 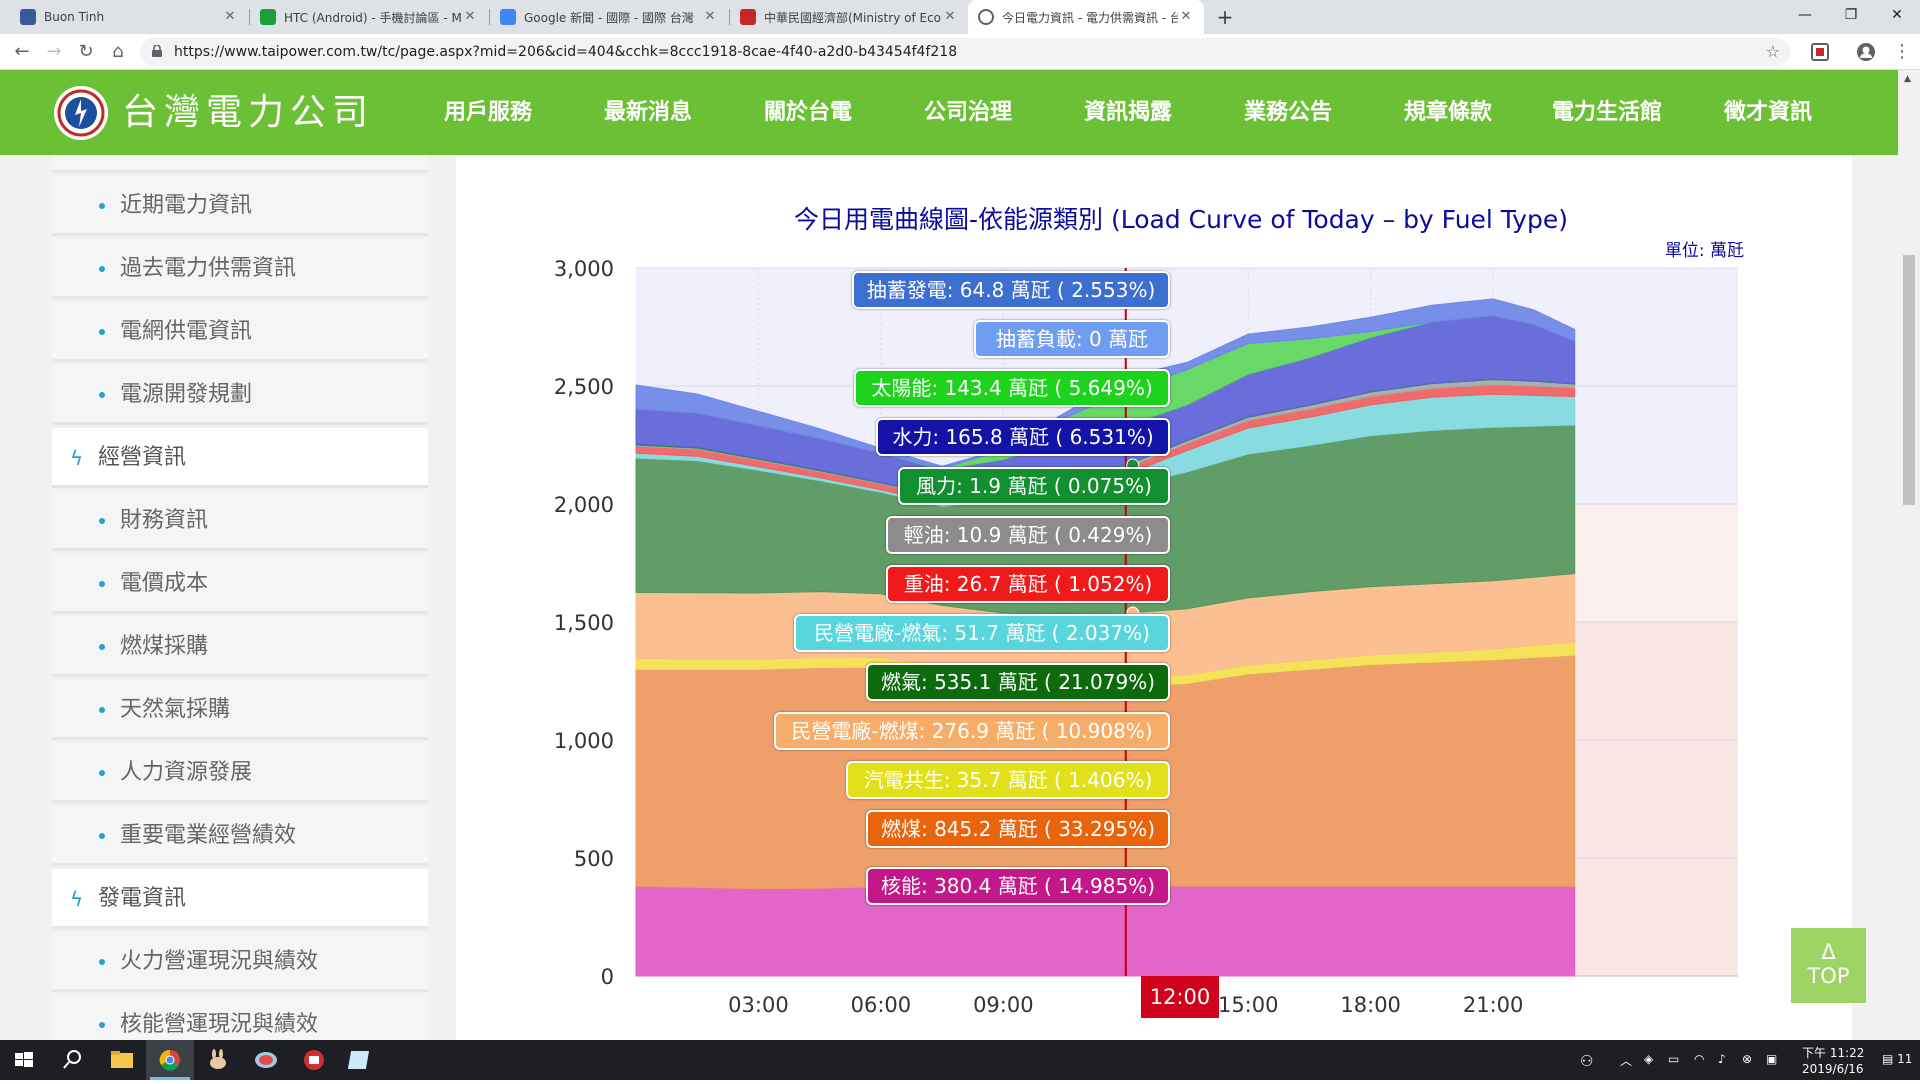 What do you see at coordinates (1288, 112) in the screenshot?
I see `nav-announcements: 業務公告` at bounding box center [1288, 112].